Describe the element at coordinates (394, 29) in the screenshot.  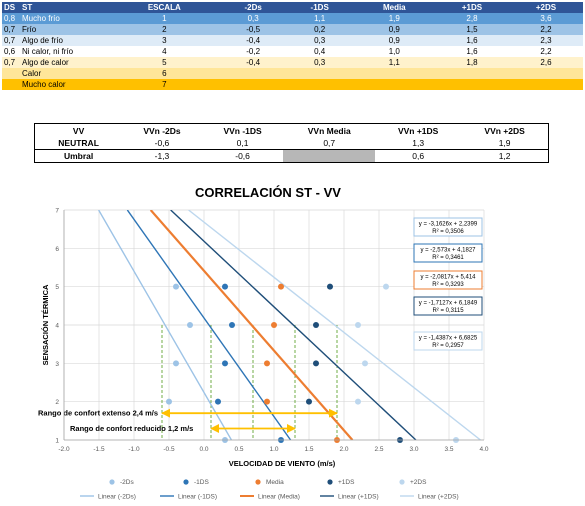
I see `table-cell: 0,9` at that location.